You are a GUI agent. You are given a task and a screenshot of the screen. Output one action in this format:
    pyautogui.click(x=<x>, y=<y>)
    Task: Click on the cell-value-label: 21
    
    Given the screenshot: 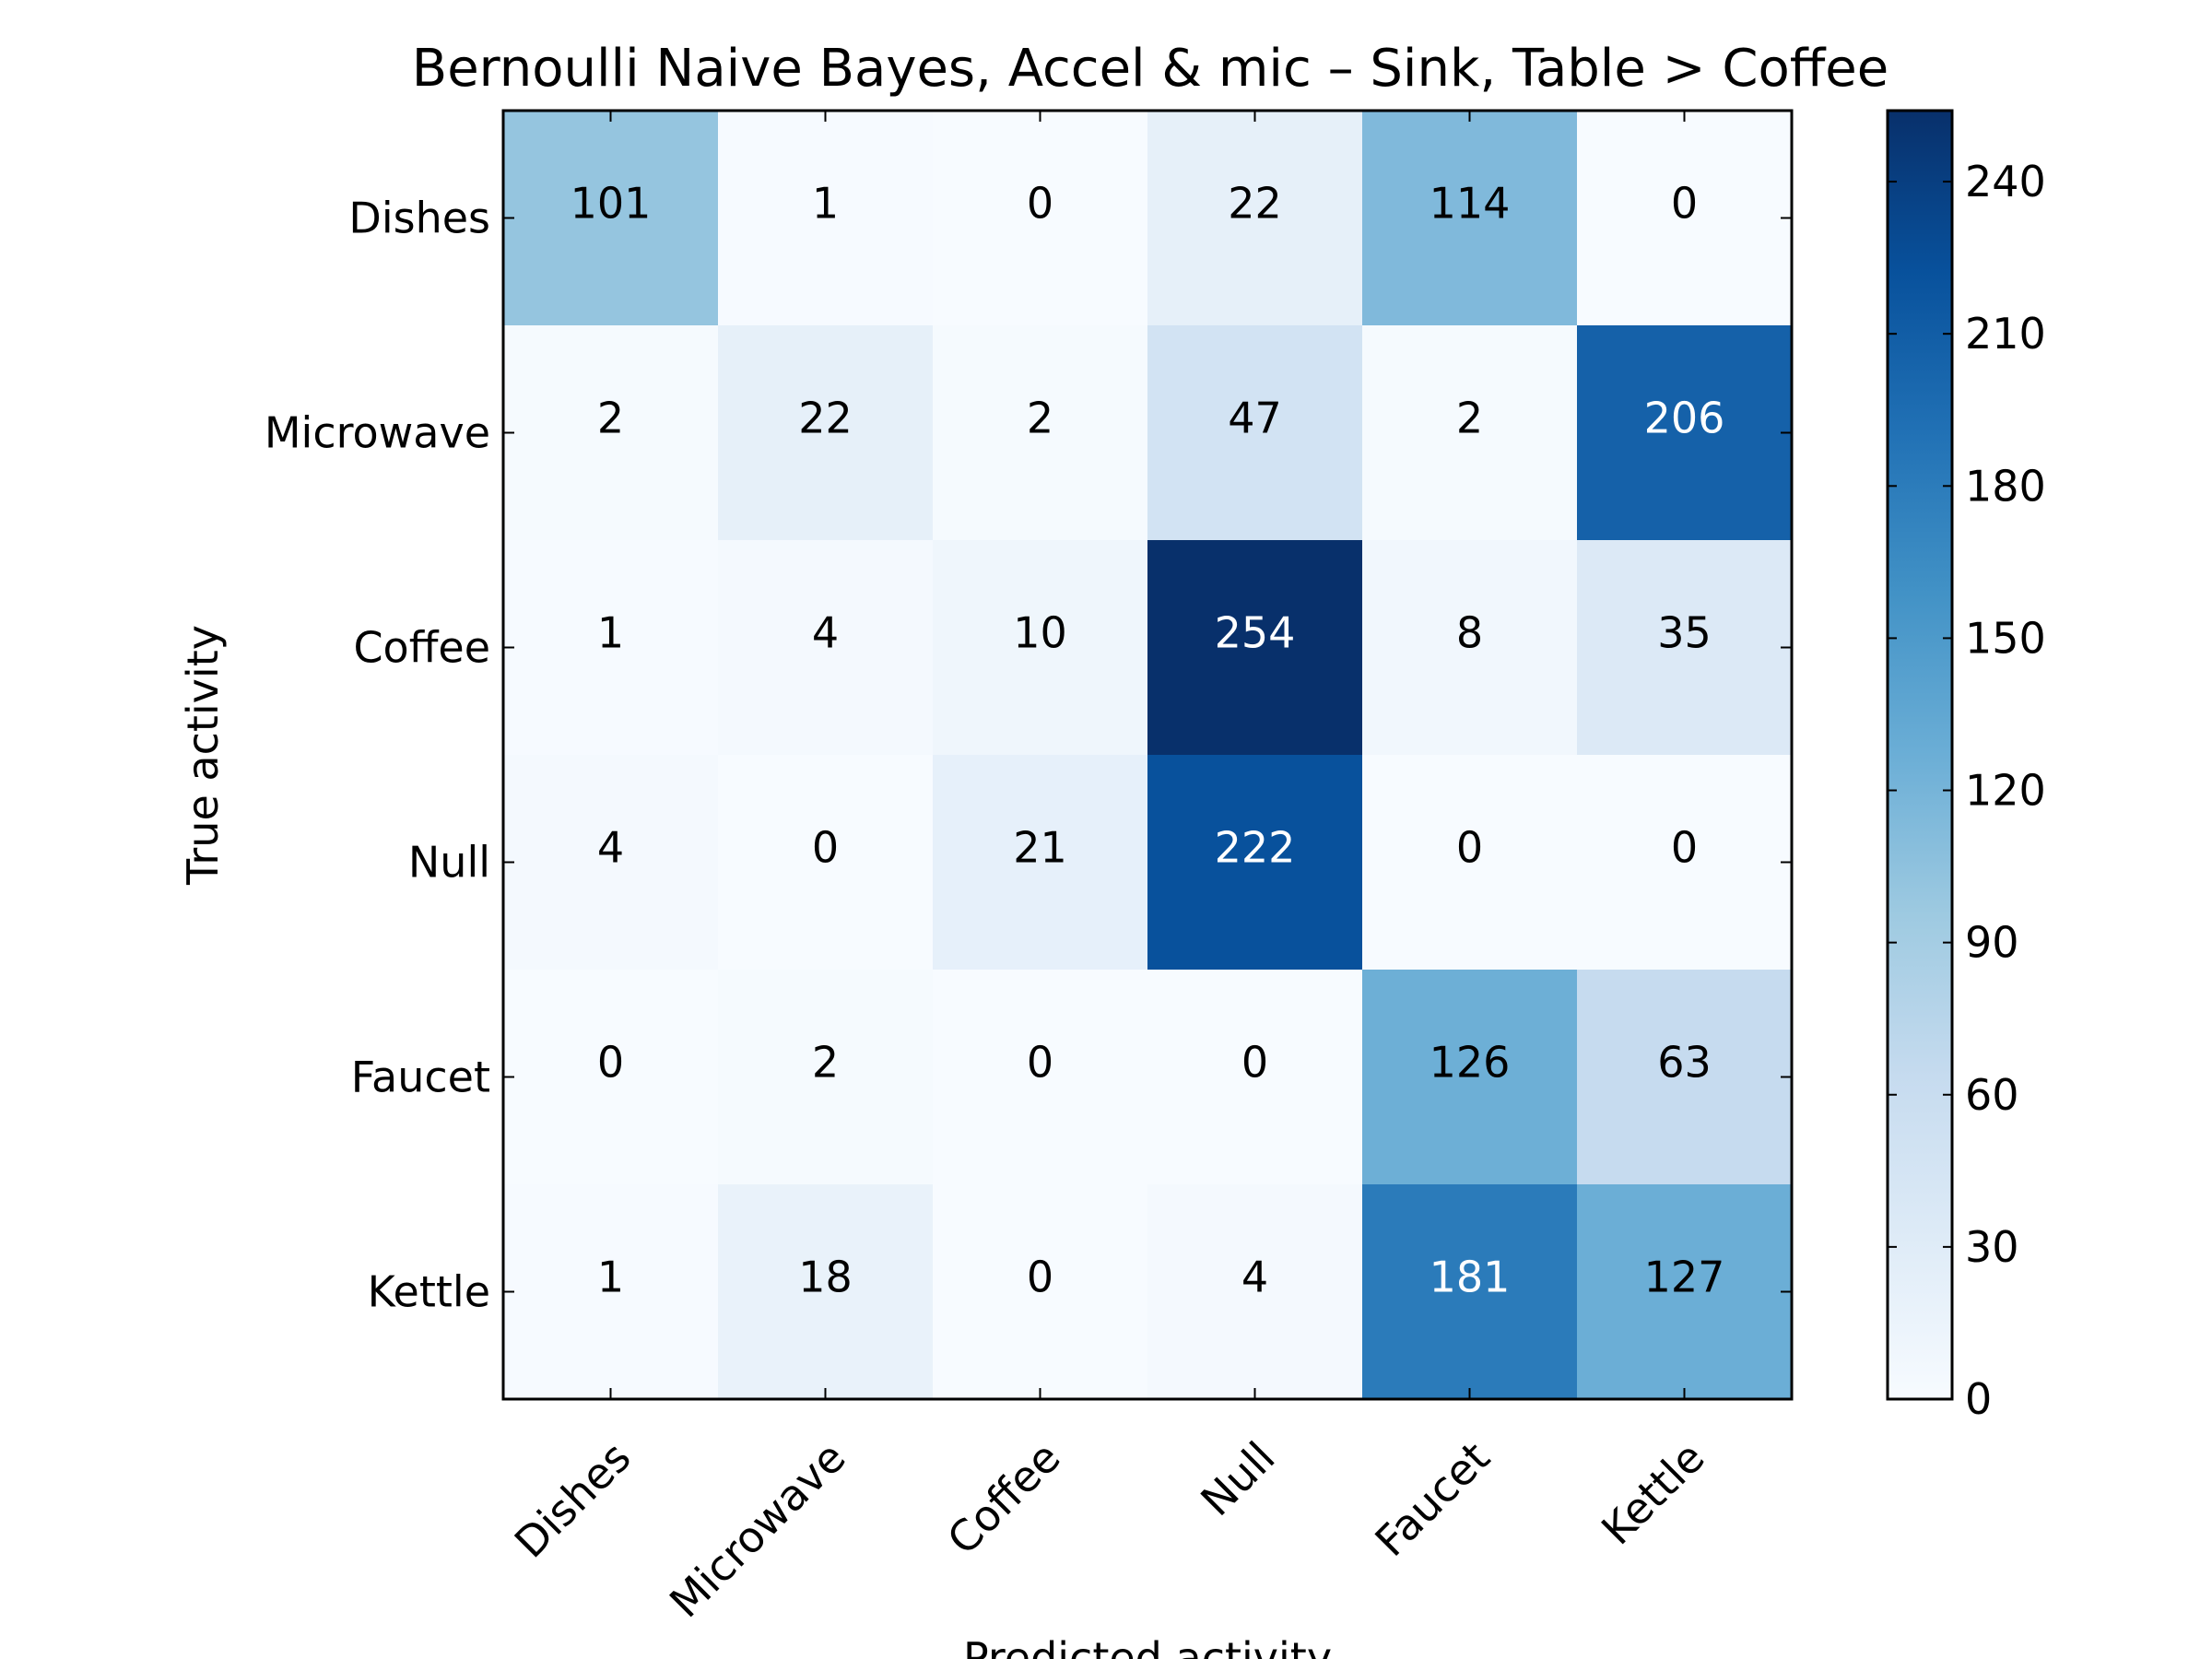 What is the action you would take?
    pyautogui.click(x=1040, y=848)
    